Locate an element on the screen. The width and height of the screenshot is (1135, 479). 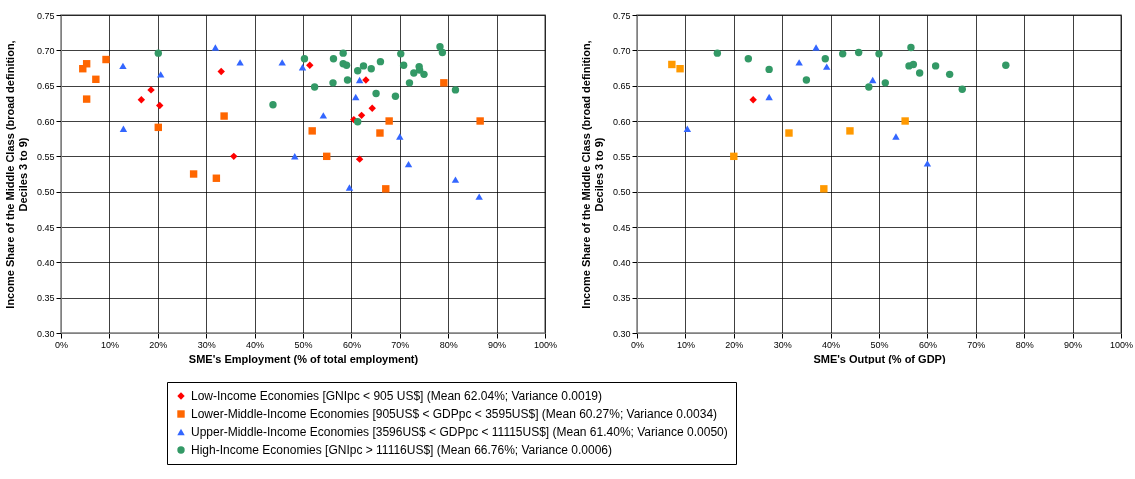
y-axis-title: Income Share of the Middle Class (broad definition, Deciles 3 to 9) is located at coordinates (16, 174).